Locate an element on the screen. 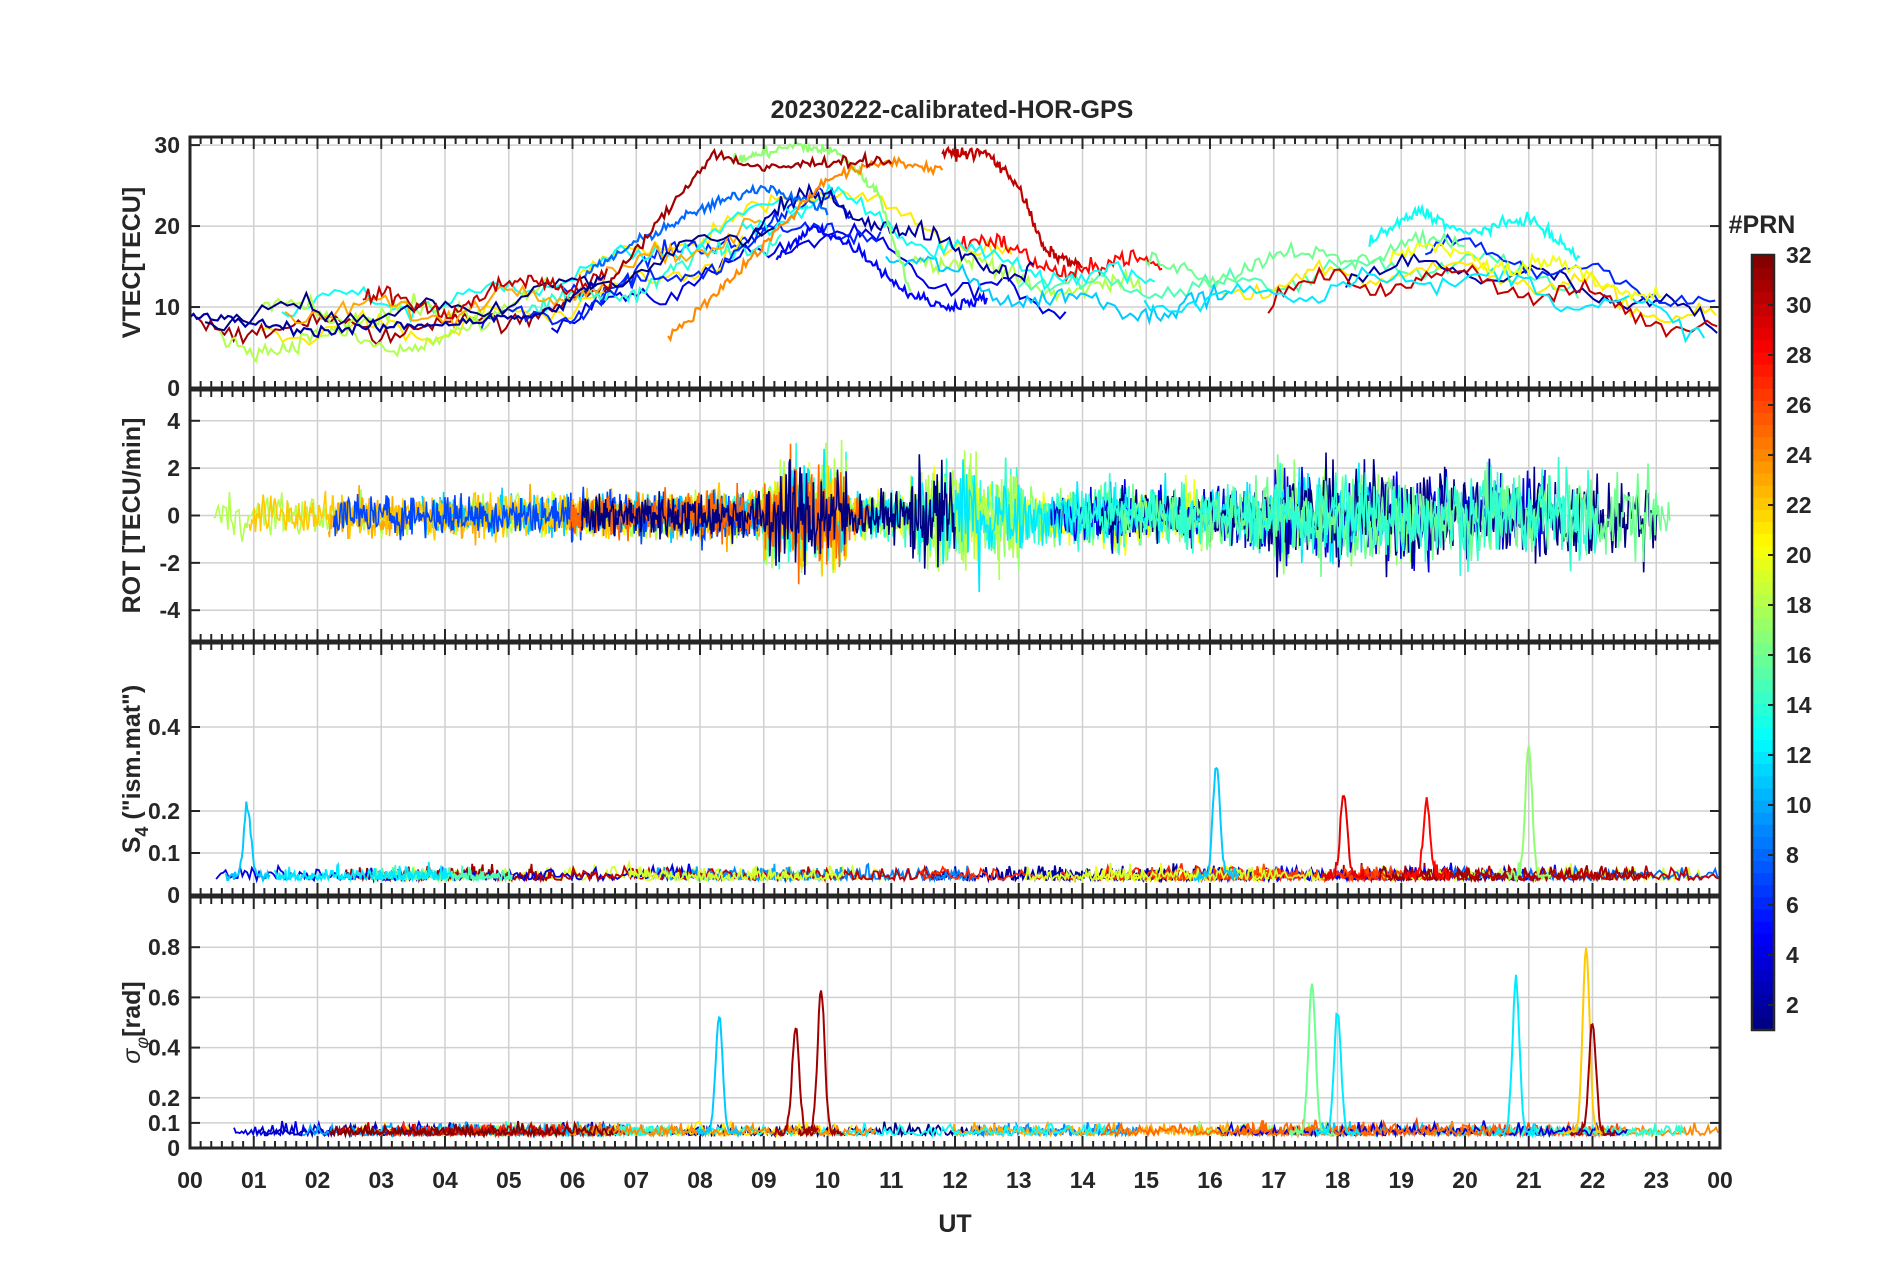 The height and width of the screenshot is (1272, 1902). colorbar-tick-label: 16 is located at coordinates (1799, 655).